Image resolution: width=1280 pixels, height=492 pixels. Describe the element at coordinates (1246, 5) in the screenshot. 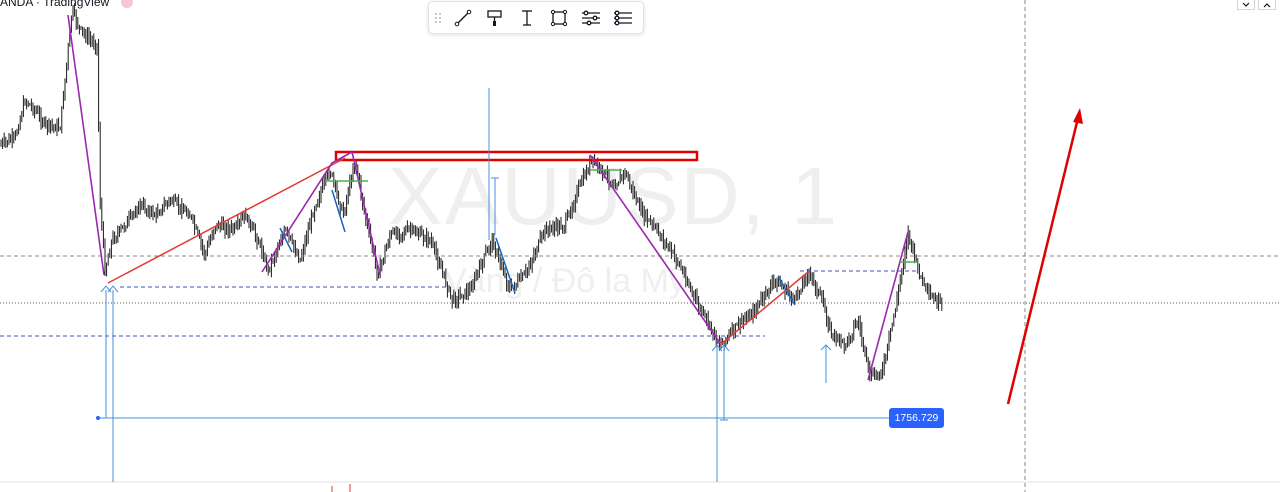

I see `scroll-down-icon` at that location.